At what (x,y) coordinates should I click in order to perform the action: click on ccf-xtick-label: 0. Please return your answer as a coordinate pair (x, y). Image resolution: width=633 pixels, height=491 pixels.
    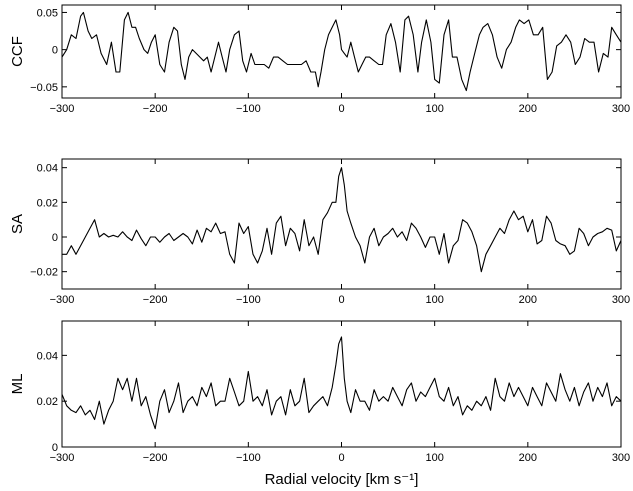
    Looking at the image, I should click on (341, 109).